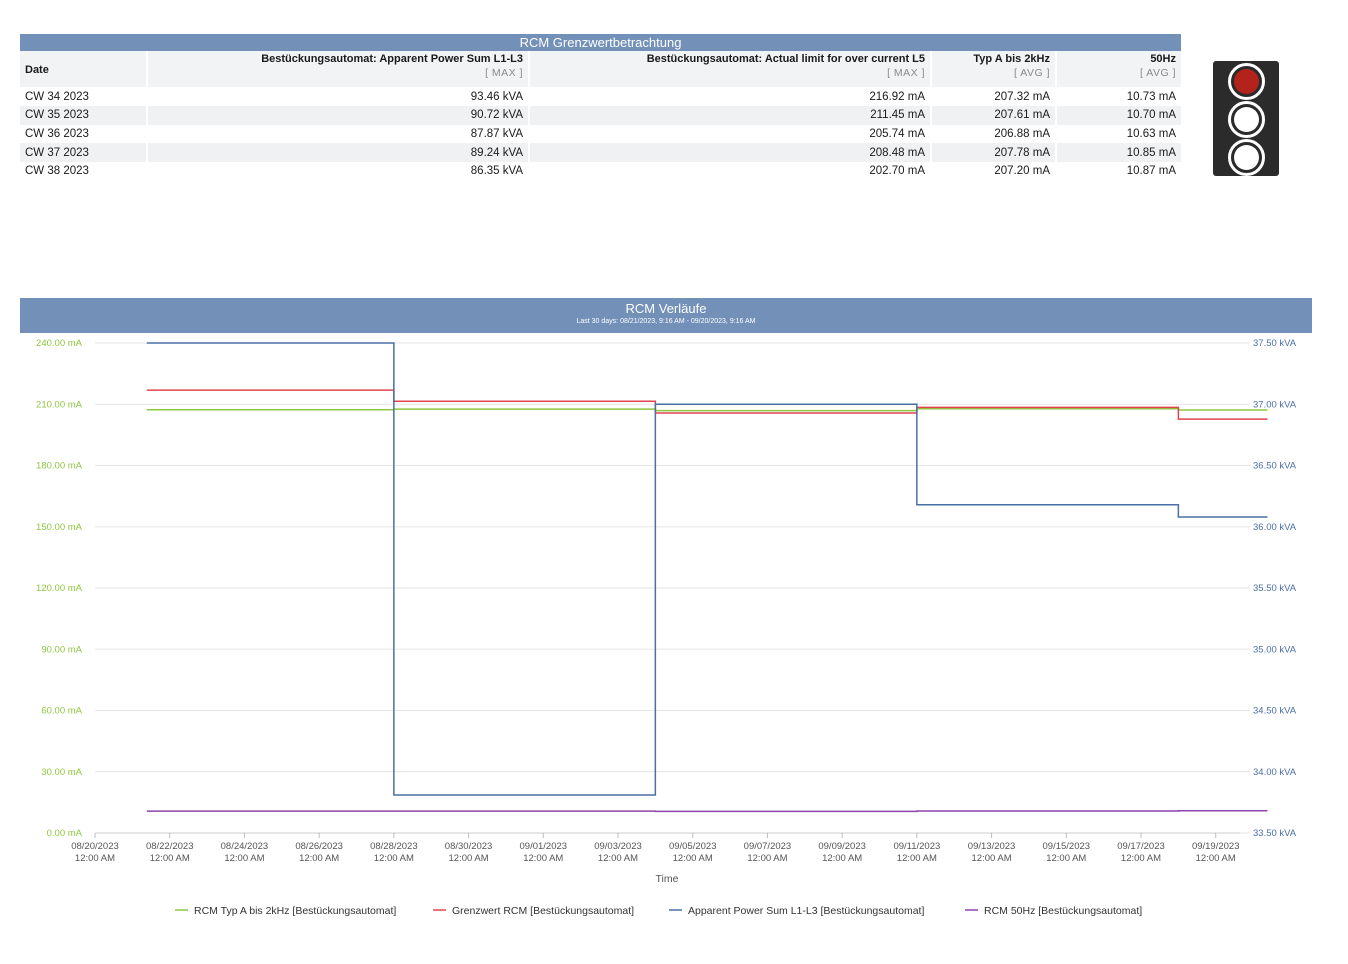  Describe the element at coordinates (1275, 588) in the screenshot. I see `y-right-tick-label: 35.50 kVA` at that location.